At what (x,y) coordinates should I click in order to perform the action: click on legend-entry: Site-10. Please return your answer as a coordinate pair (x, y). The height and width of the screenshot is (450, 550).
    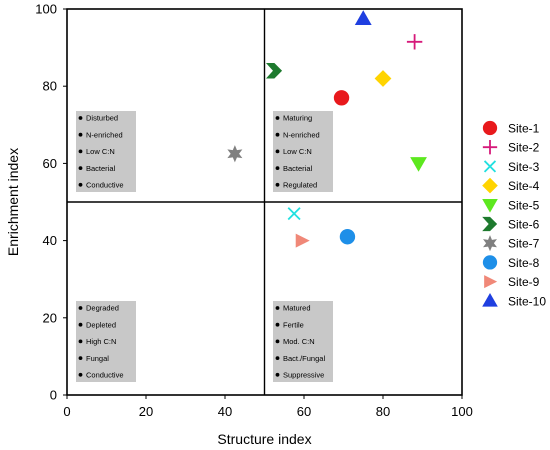
    Looking at the image, I should click on (514, 300).